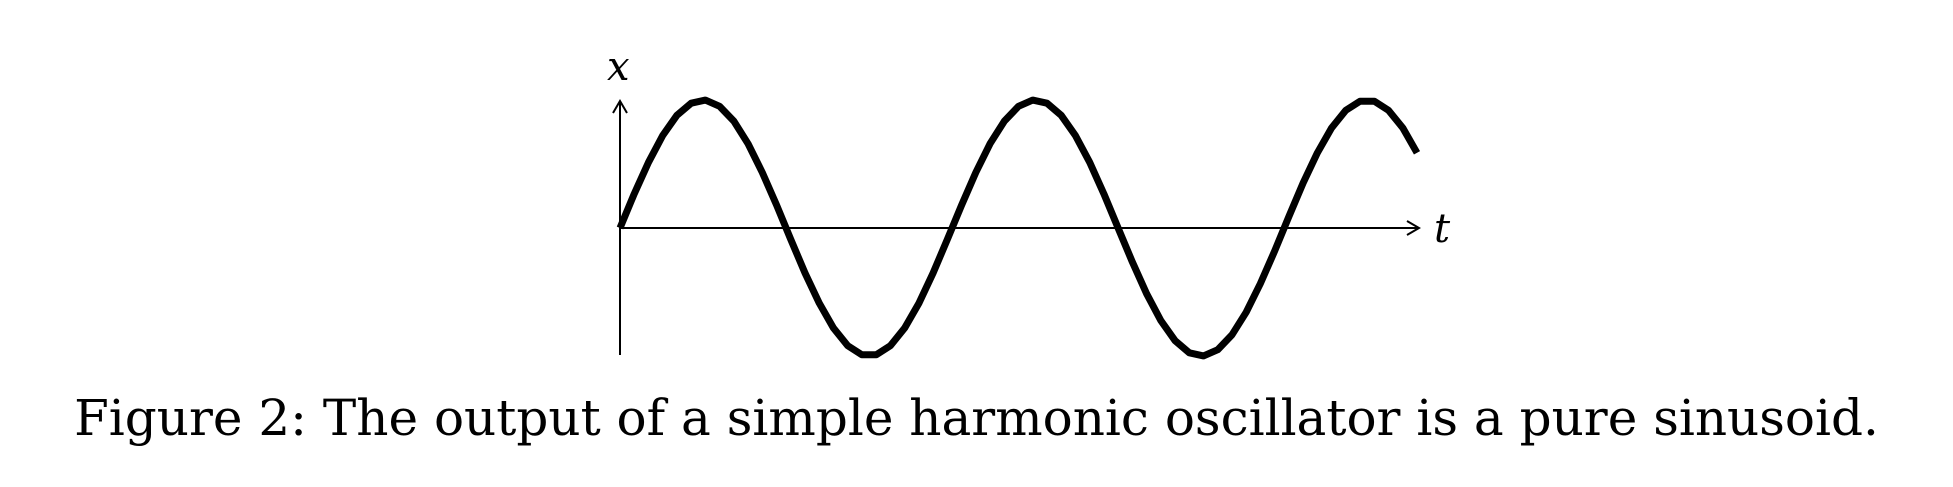 Image resolution: width=1953 pixels, height=487 pixels. Describe the element at coordinates (1442, 229) in the screenshot. I see `x-axis-label: t` at that location.